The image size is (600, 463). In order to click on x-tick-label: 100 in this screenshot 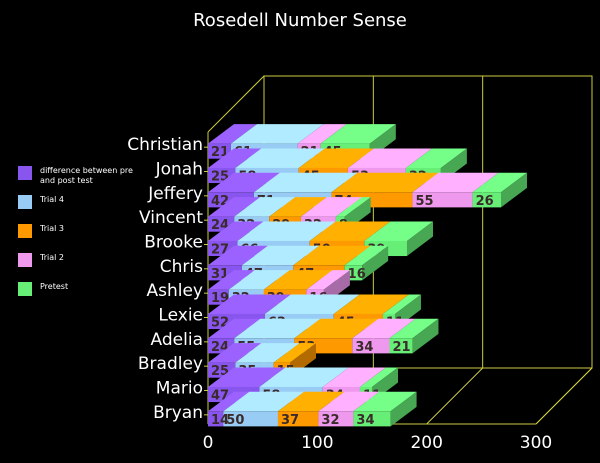, I will do `click(317, 443)`.